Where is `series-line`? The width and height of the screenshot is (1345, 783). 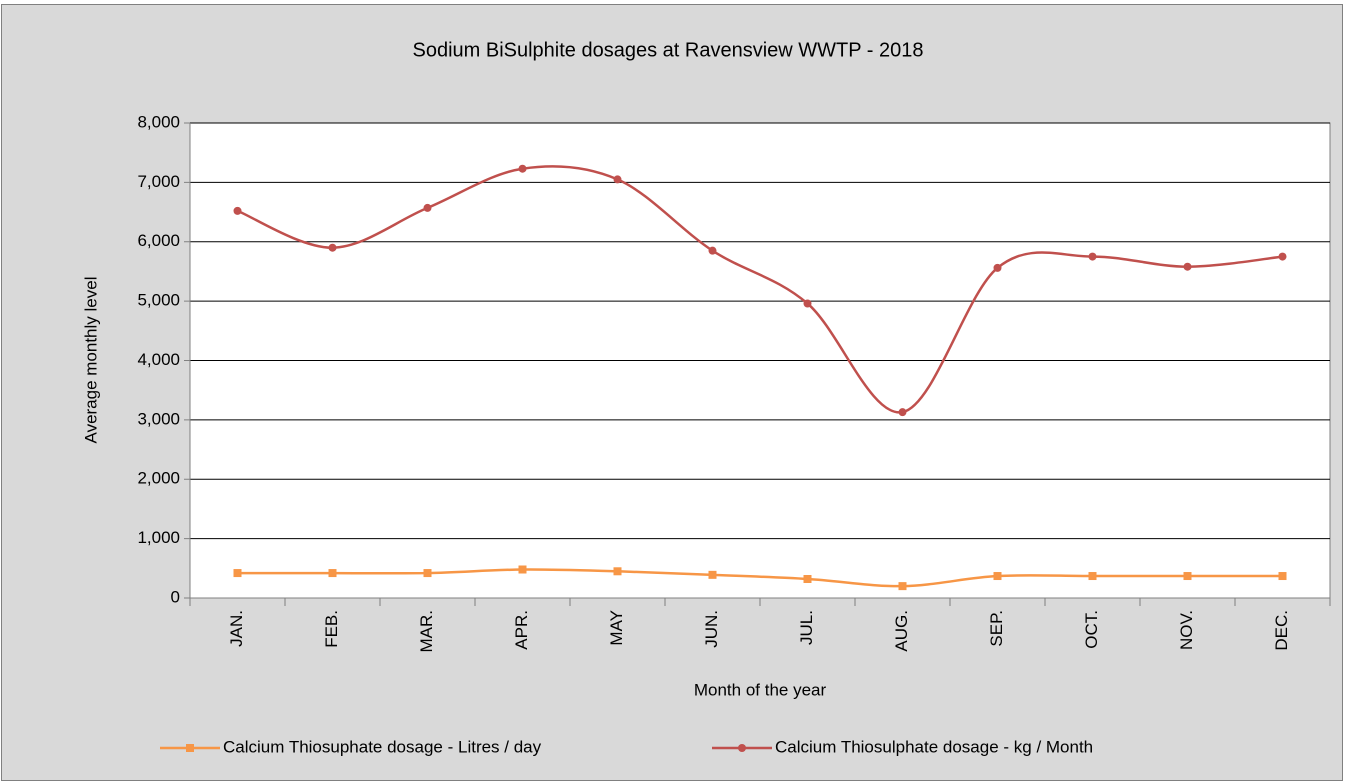
series-line is located at coordinates (760, 578).